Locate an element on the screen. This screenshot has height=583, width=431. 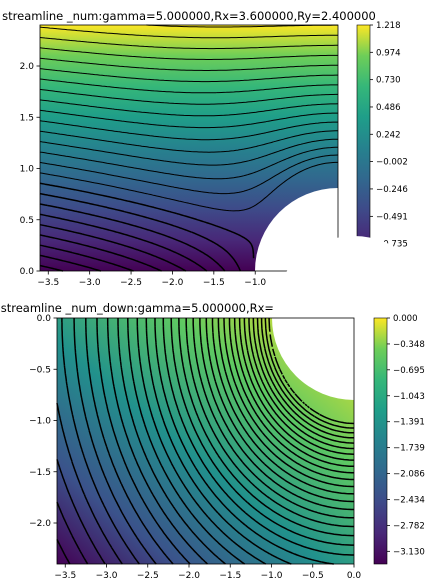
colorbar-tick-label: 0.242 is located at coordinates (388, 135).